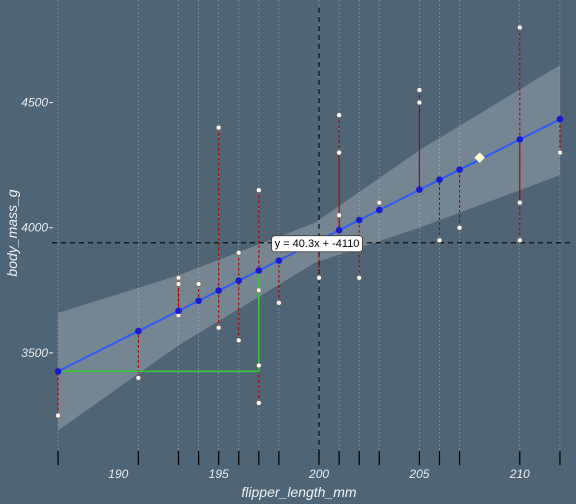  What do you see at coordinates (418, 474) in the screenshot?
I see `x-tick-label: 205` at bounding box center [418, 474].